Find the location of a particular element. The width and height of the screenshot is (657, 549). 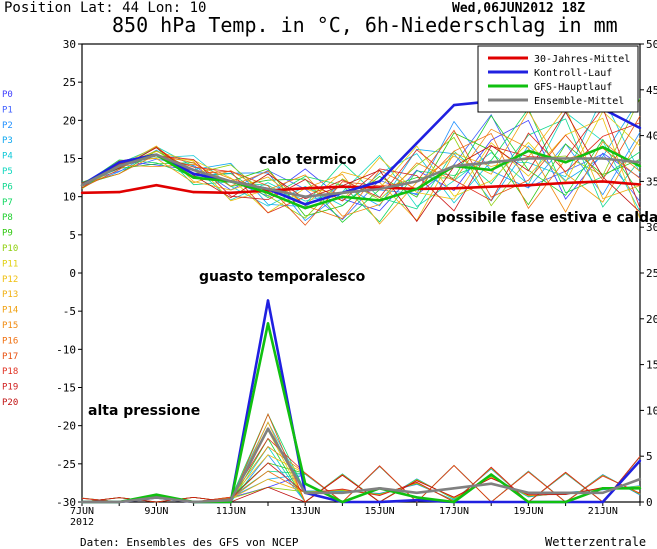

member-label-p6: P6 is located at coordinates (7, 187).